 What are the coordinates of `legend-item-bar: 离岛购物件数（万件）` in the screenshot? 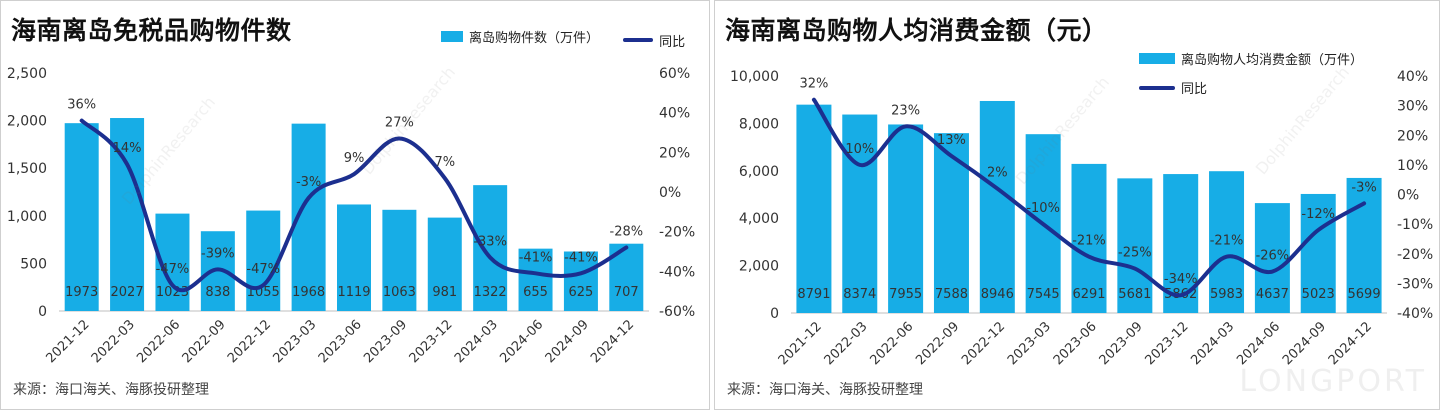 It's located at (520, 36).